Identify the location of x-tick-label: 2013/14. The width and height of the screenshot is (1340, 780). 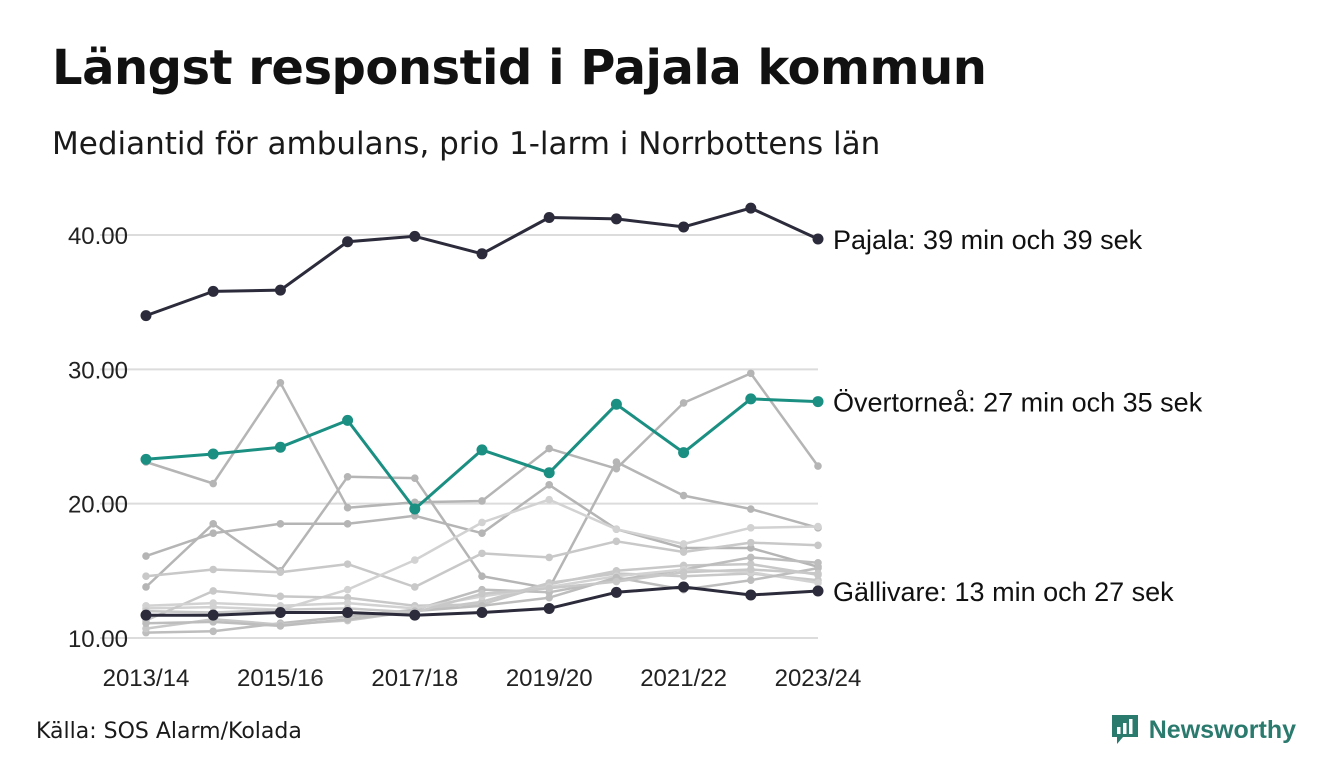
(146, 678).